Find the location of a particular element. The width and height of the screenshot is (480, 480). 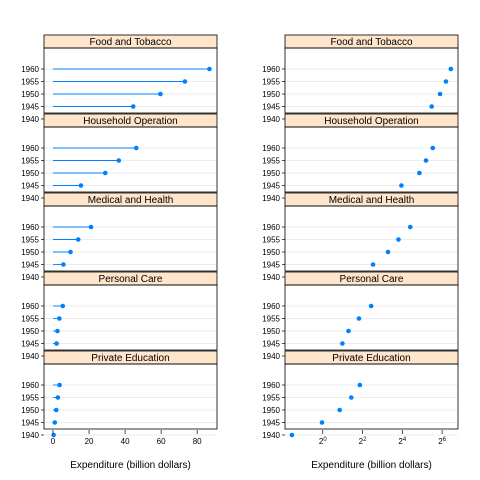

panel: Personal Care 1960 1955 1950 1945 1940 is located at coordinates (119, 316).